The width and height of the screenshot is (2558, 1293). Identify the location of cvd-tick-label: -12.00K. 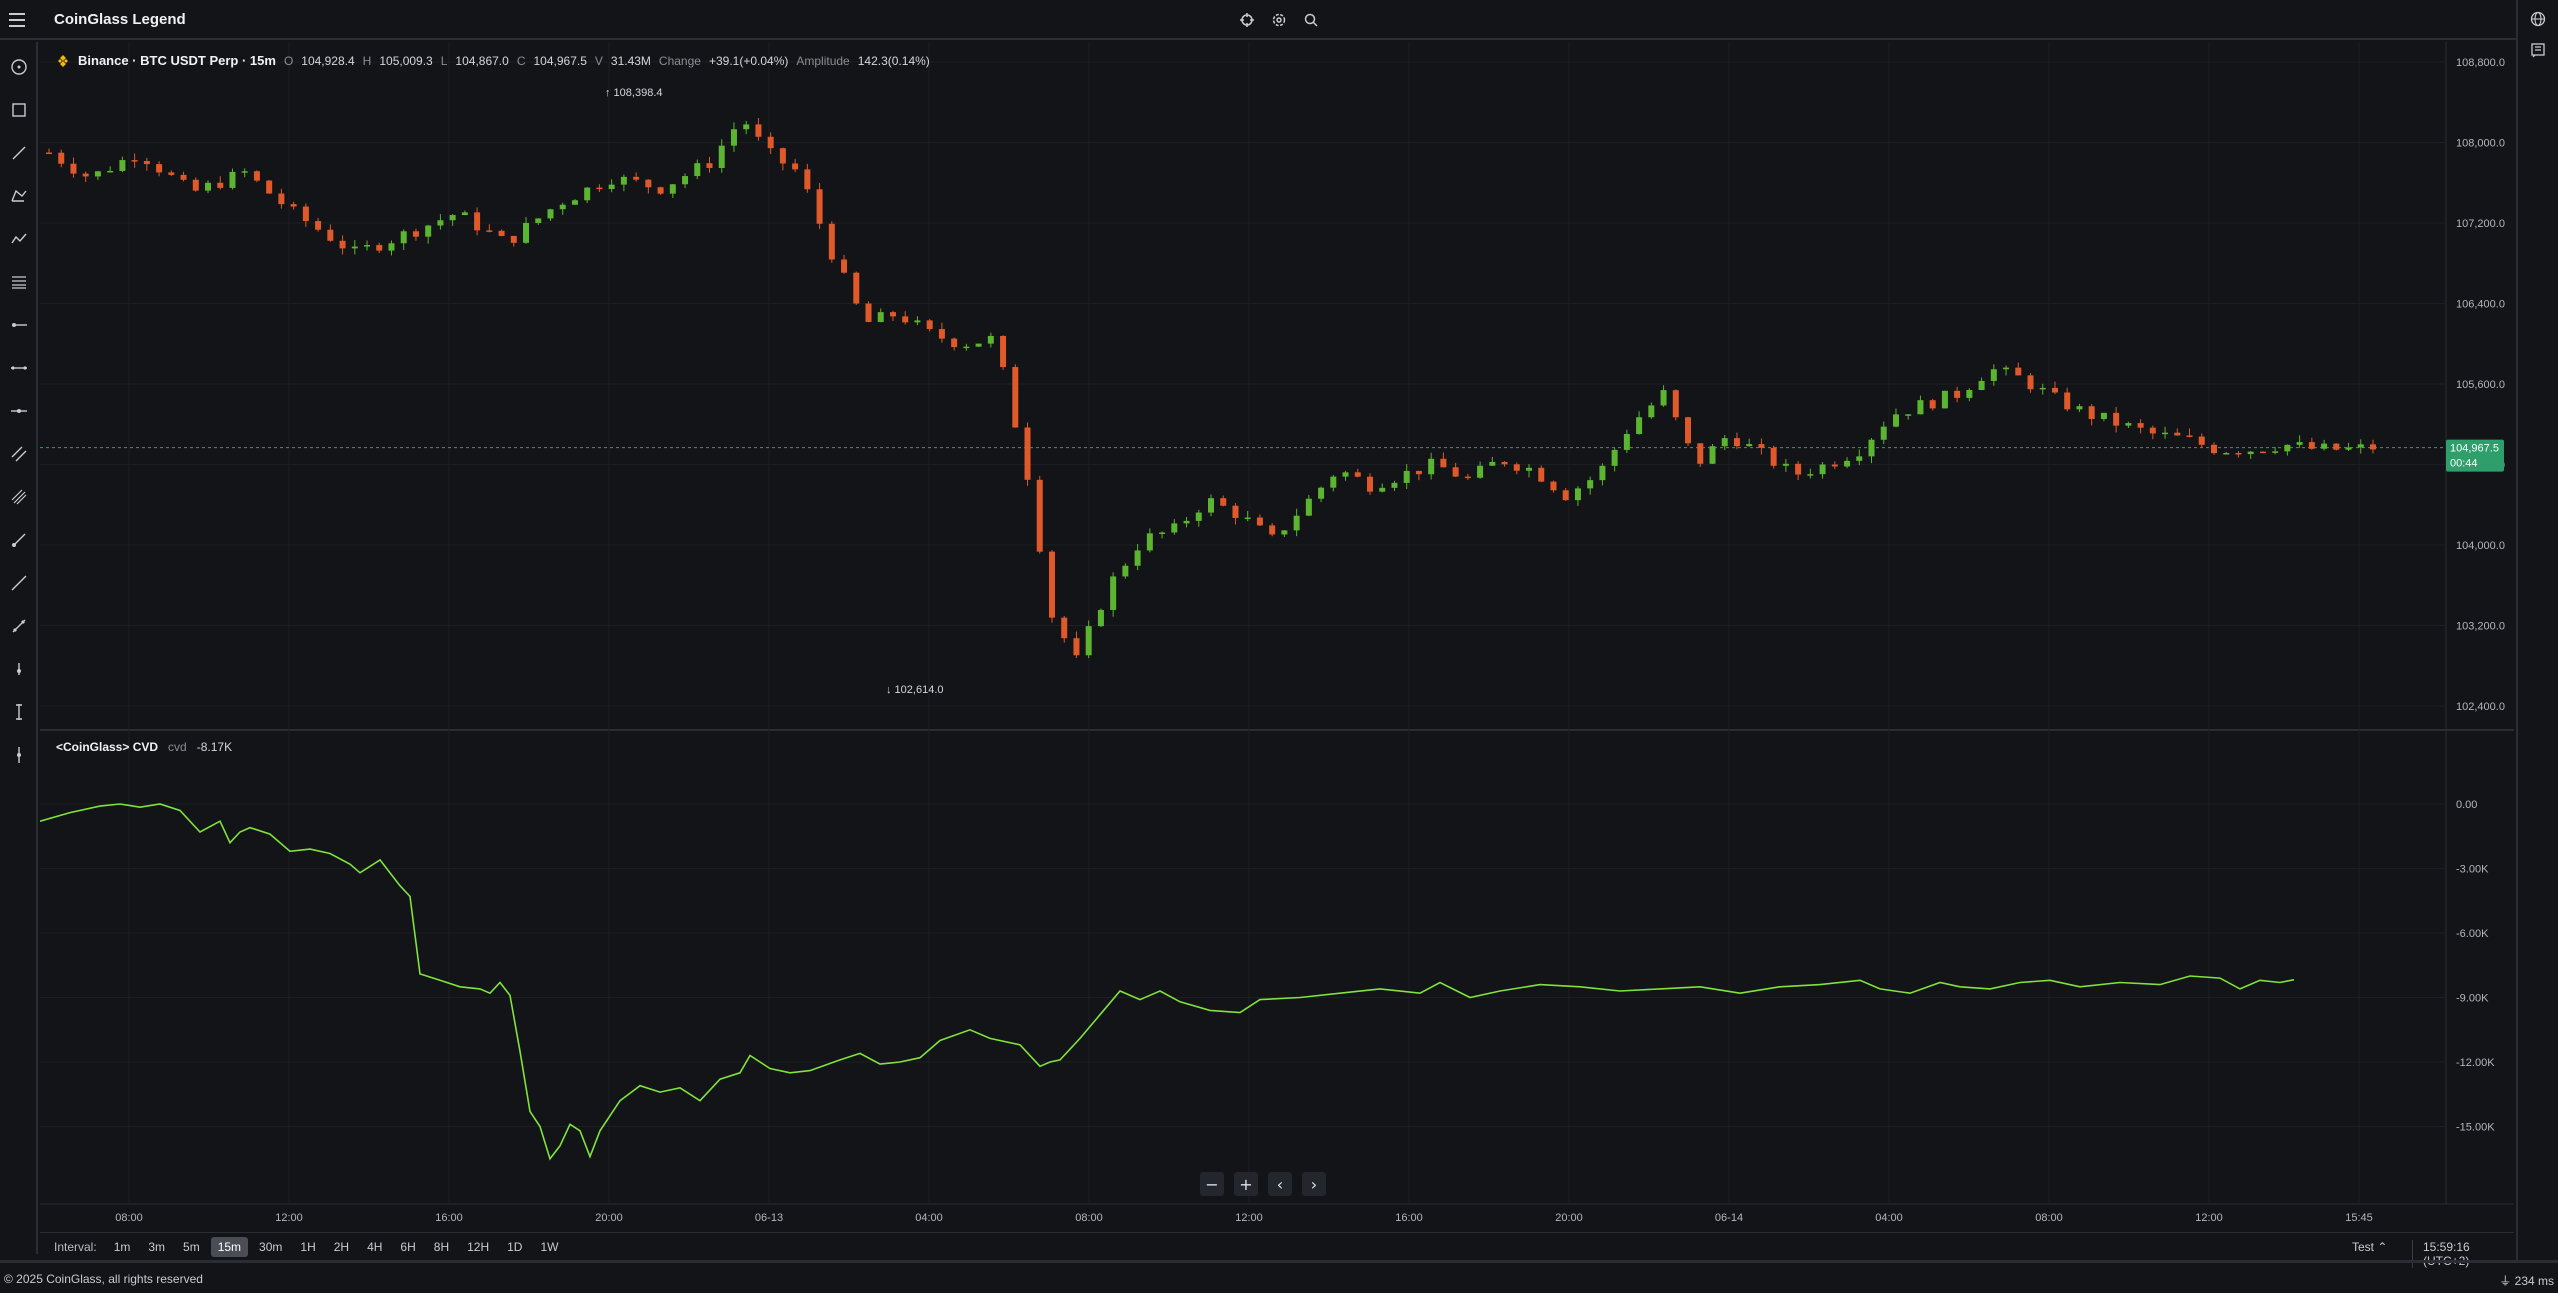
(2475, 1063).